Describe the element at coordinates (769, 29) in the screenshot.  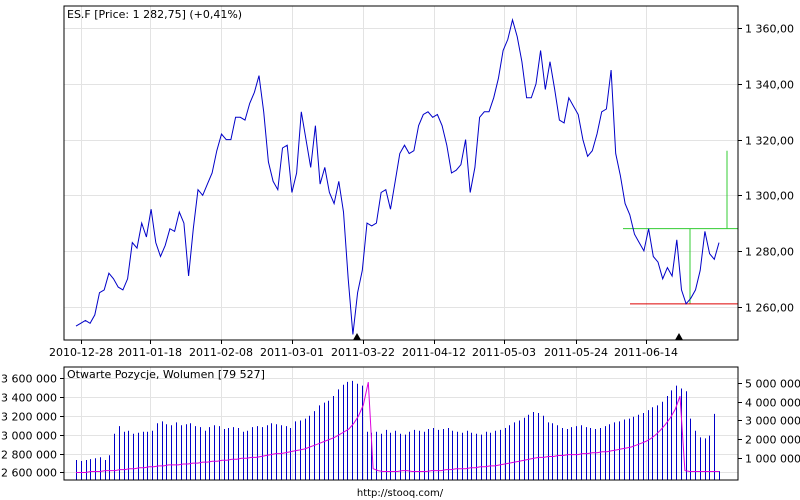
I see `price-y-tick-label: 1 360,00` at that location.